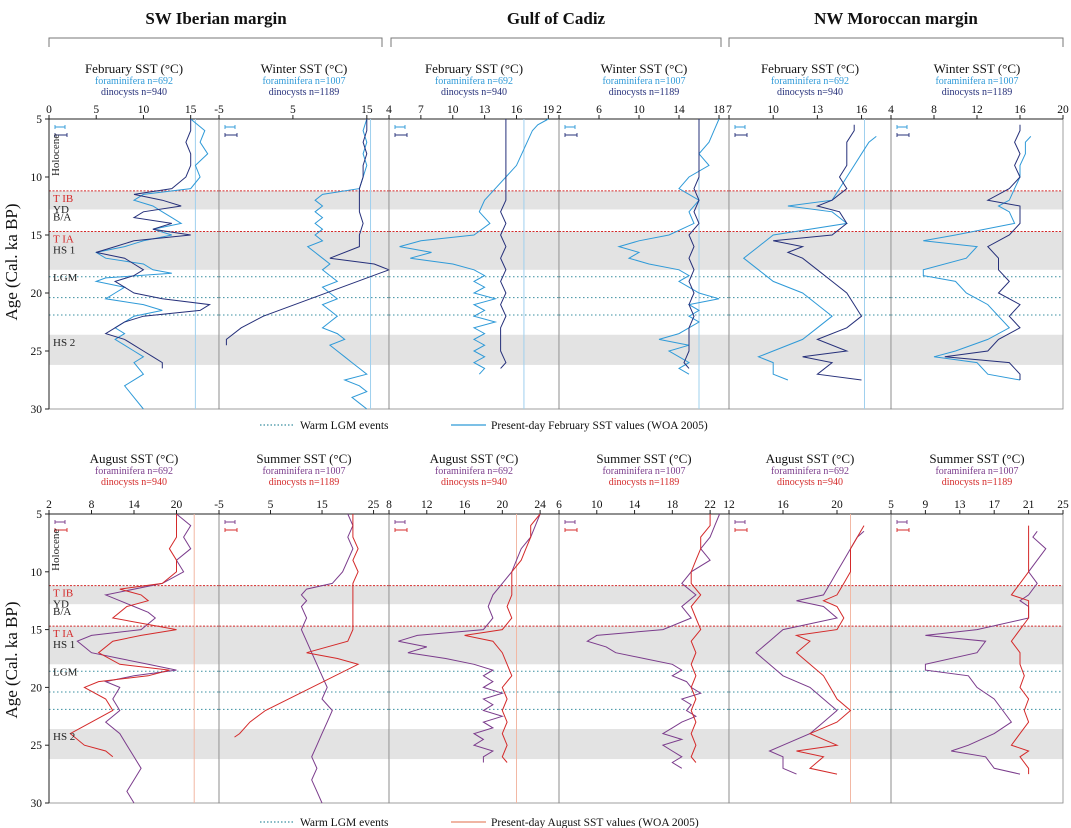 The height and width of the screenshot is (828, 1071). I want to click on x-tick-label-4: 18, so click(719, 110).